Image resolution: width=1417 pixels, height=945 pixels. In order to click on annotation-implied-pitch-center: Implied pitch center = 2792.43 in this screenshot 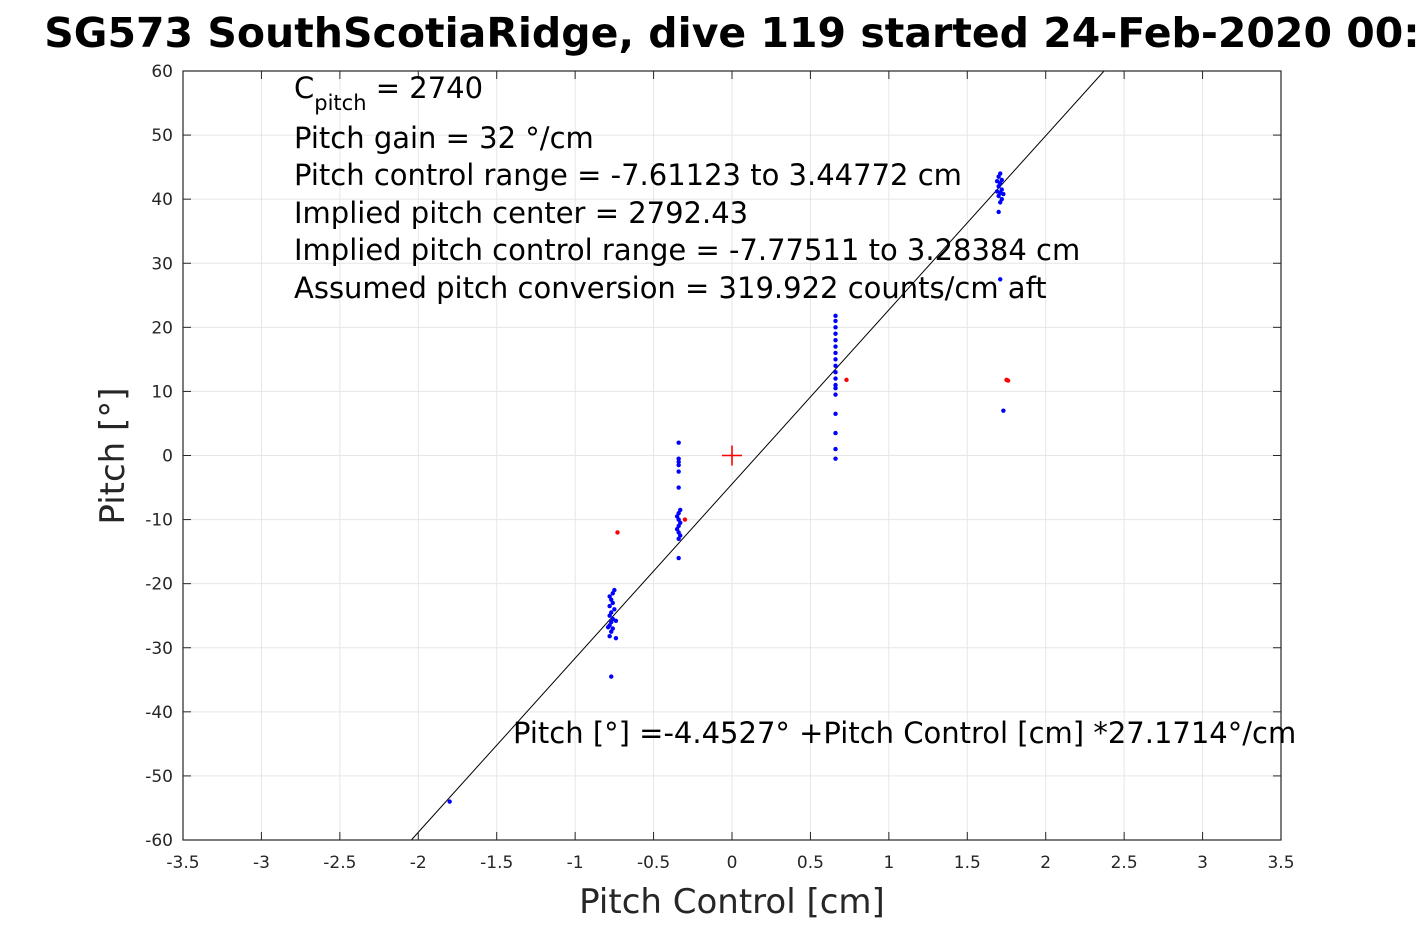, I will do `click(521, 213)`.